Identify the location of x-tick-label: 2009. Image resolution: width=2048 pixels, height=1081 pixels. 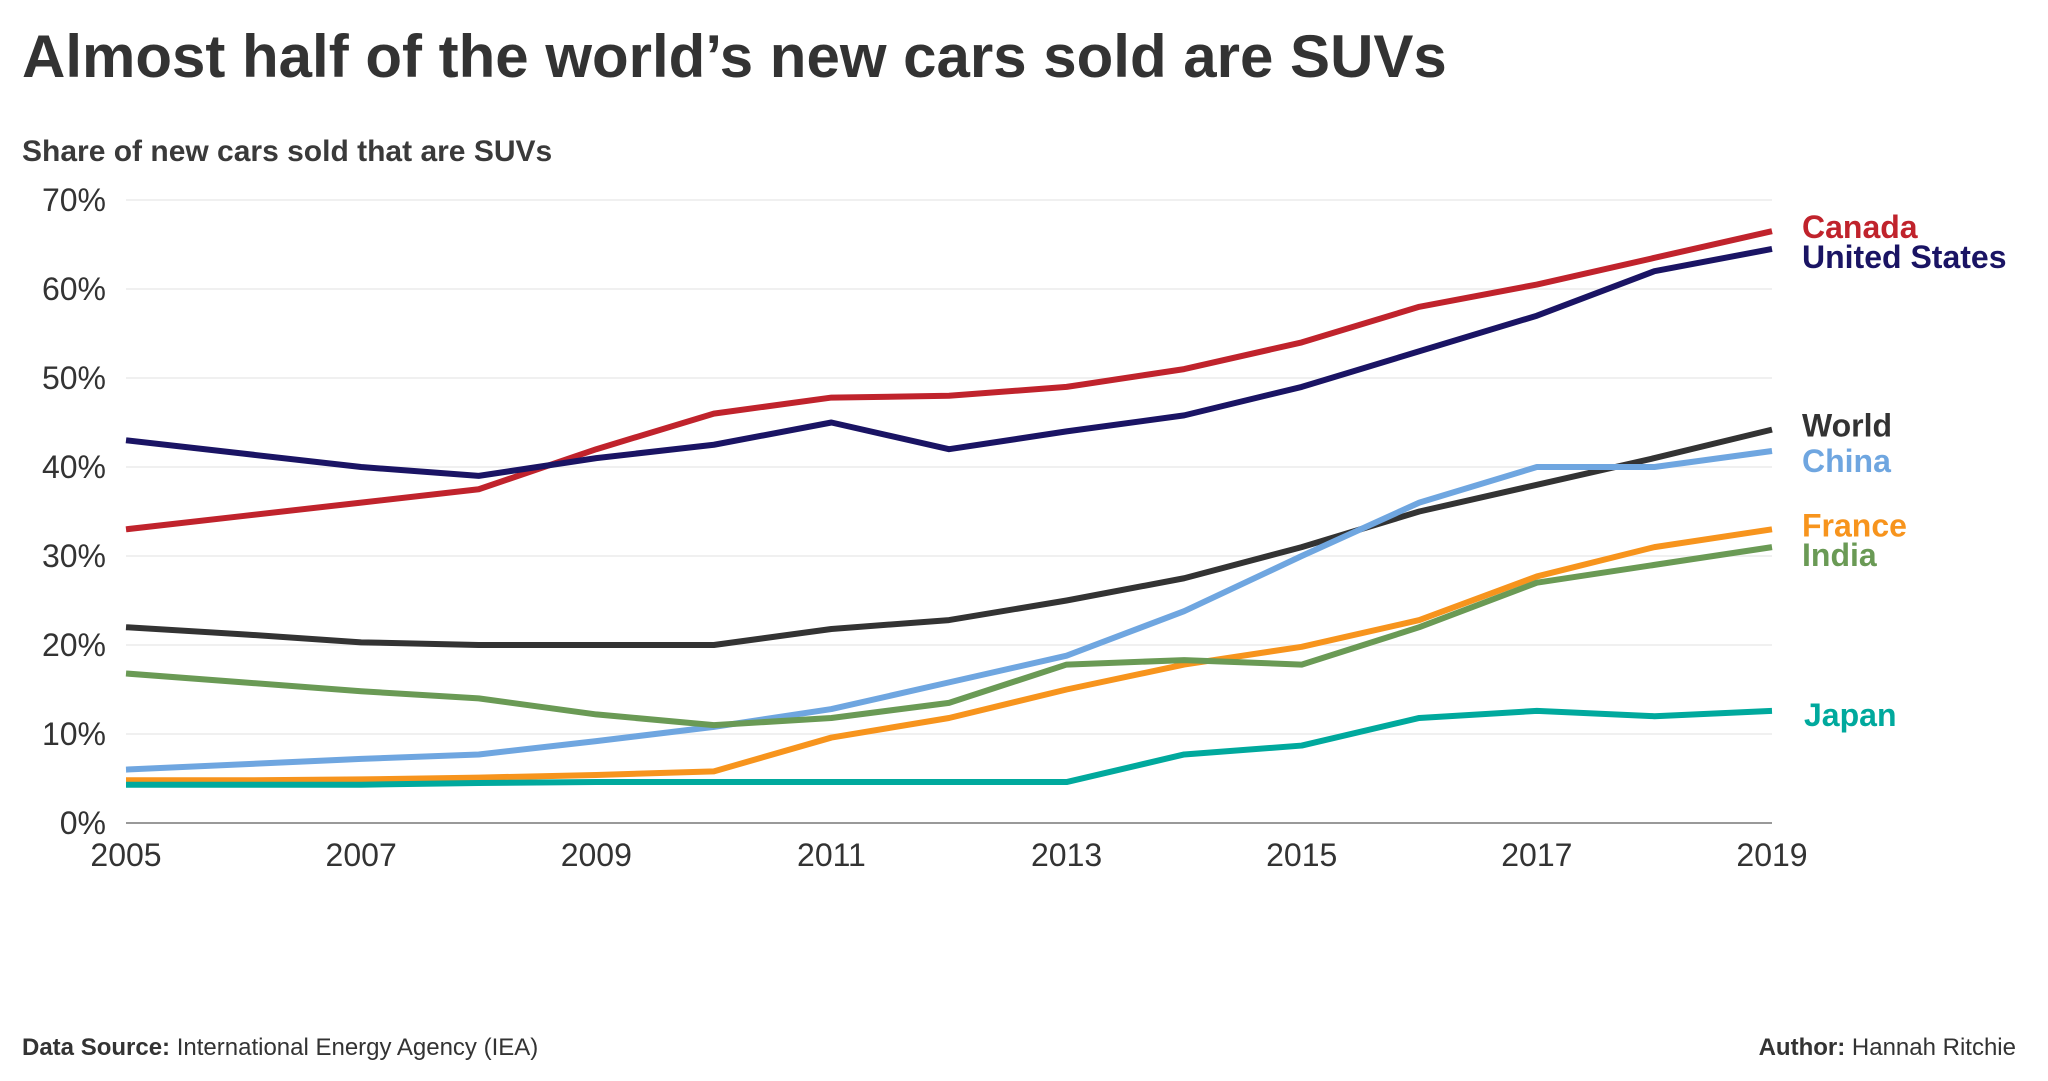
(596, 855).